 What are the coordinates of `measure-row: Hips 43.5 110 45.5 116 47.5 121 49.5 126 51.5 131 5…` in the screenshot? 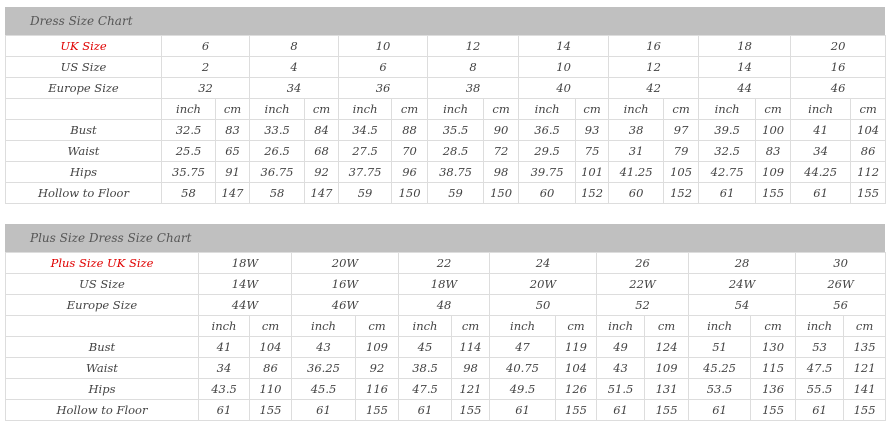 It's located at (446, 389).